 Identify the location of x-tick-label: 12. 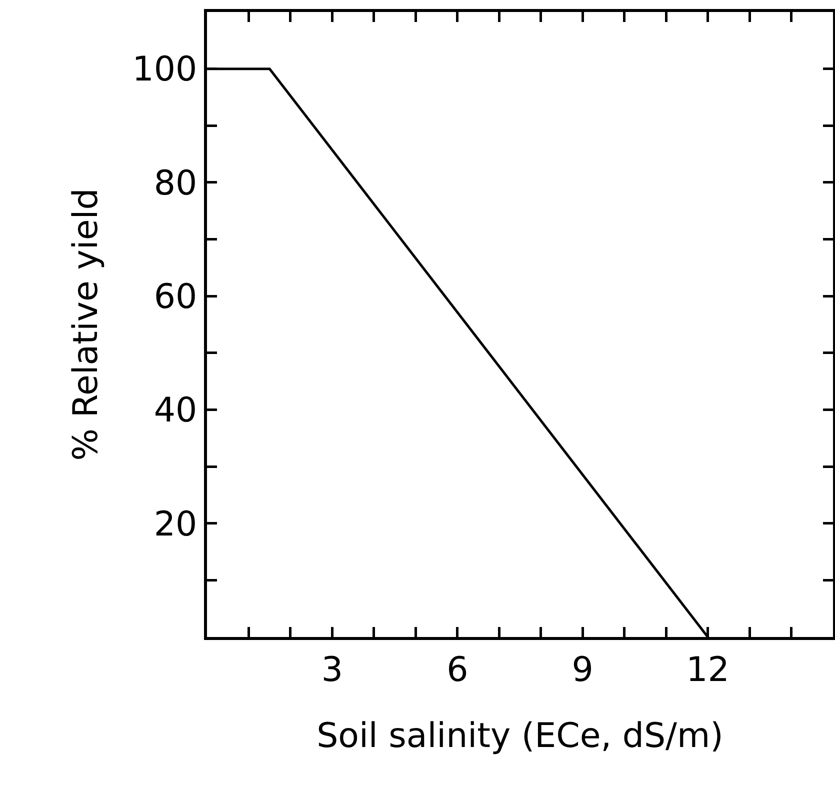
(708, 670).